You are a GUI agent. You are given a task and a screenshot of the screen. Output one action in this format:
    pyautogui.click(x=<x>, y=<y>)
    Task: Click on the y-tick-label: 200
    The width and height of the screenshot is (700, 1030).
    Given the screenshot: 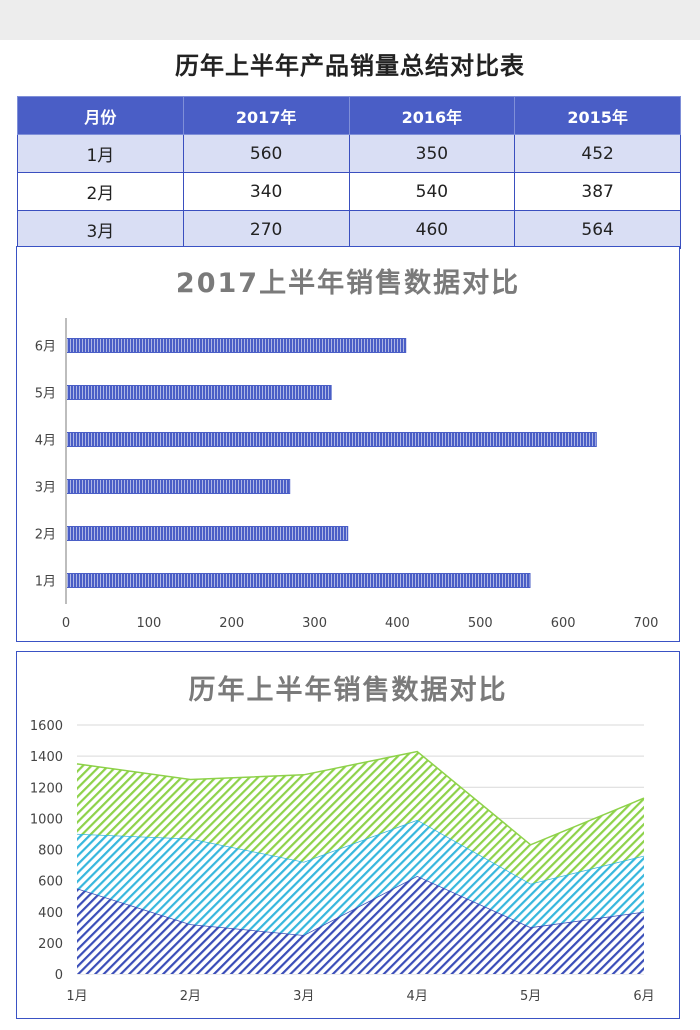 What is the action you would take?
    pyautogui.click(x=50, y=944)
    